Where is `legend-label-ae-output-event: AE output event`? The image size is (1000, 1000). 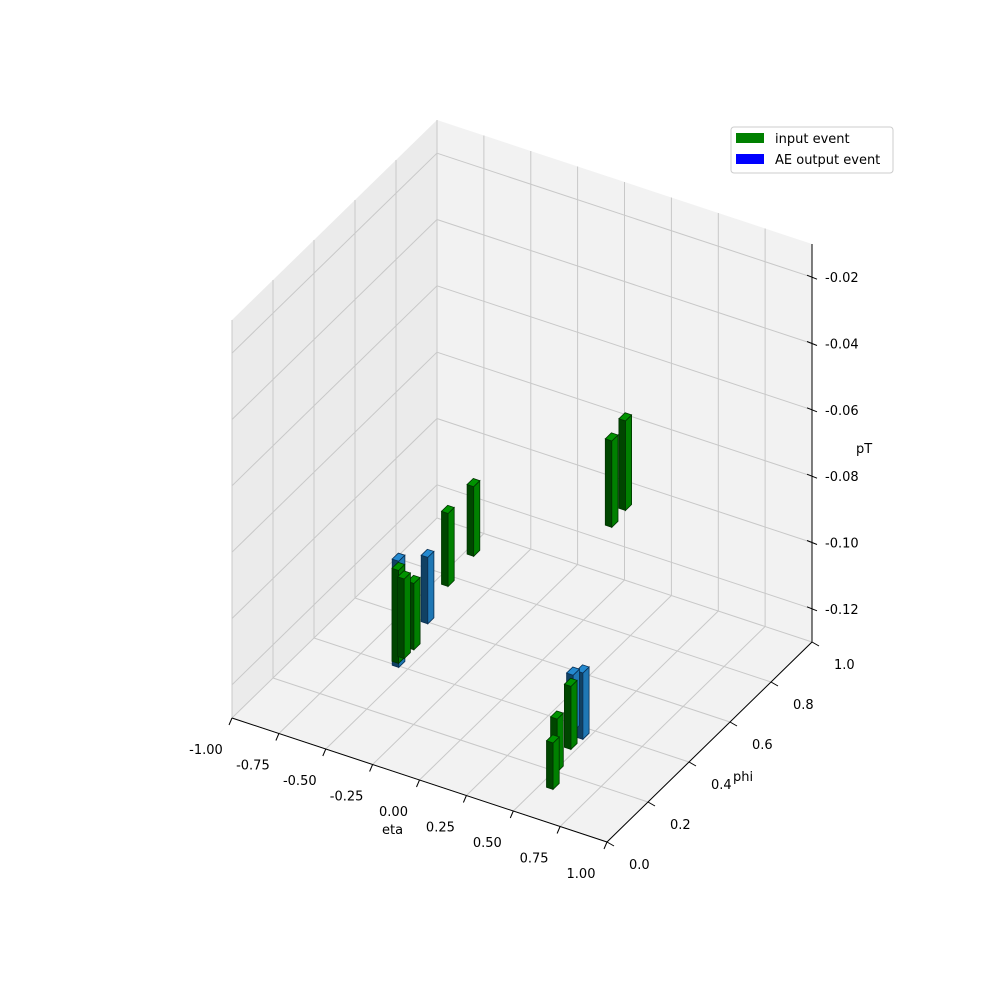 legend-label-ae-output-event: AE output event is located at coordinates (827, 160).